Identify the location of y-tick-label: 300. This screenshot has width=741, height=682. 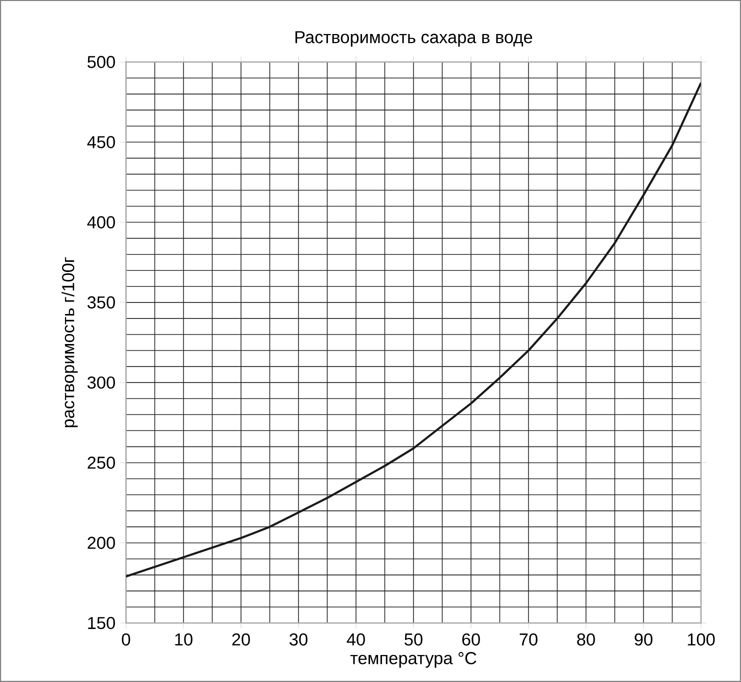
(101, 382).